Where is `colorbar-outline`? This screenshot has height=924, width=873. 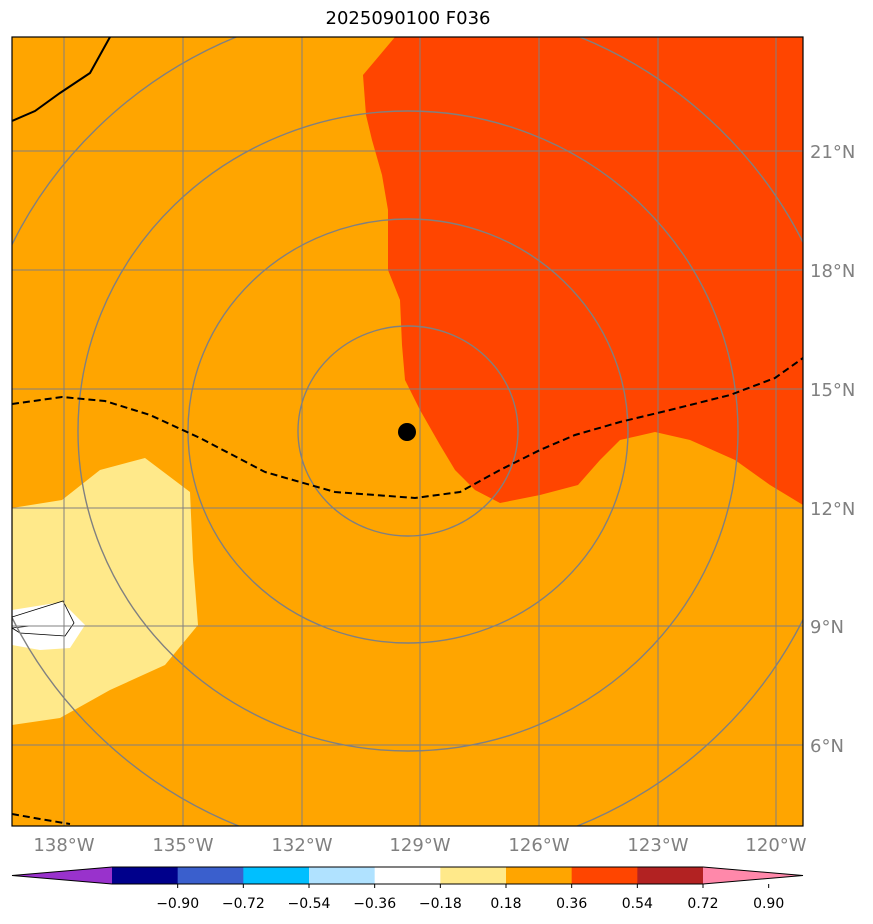
colorbar-outline is located at coordinates (407, 875).